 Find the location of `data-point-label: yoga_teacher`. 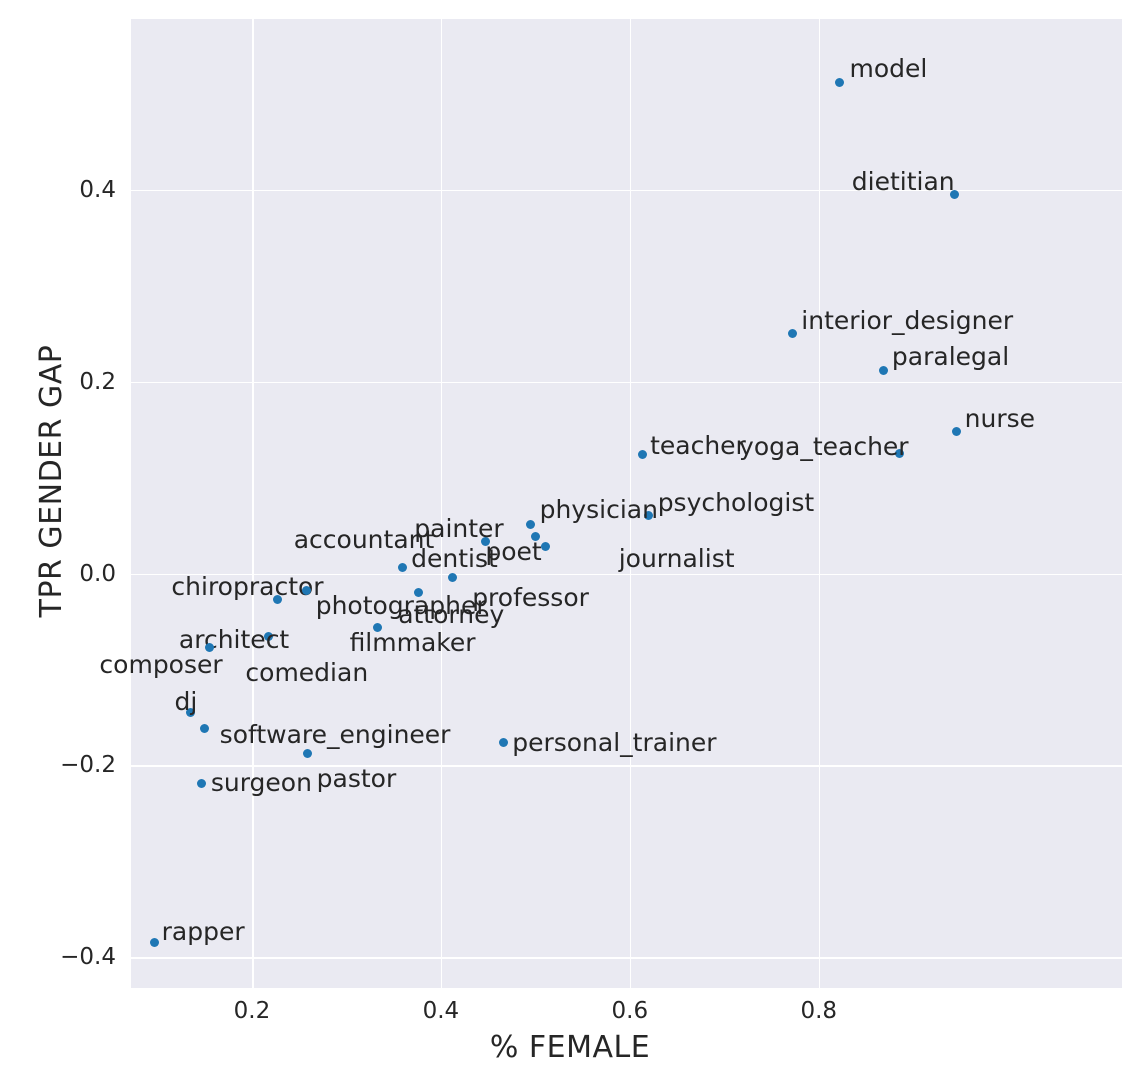

data-point-label: yoga_teacher is located at coordinates (824, 446).